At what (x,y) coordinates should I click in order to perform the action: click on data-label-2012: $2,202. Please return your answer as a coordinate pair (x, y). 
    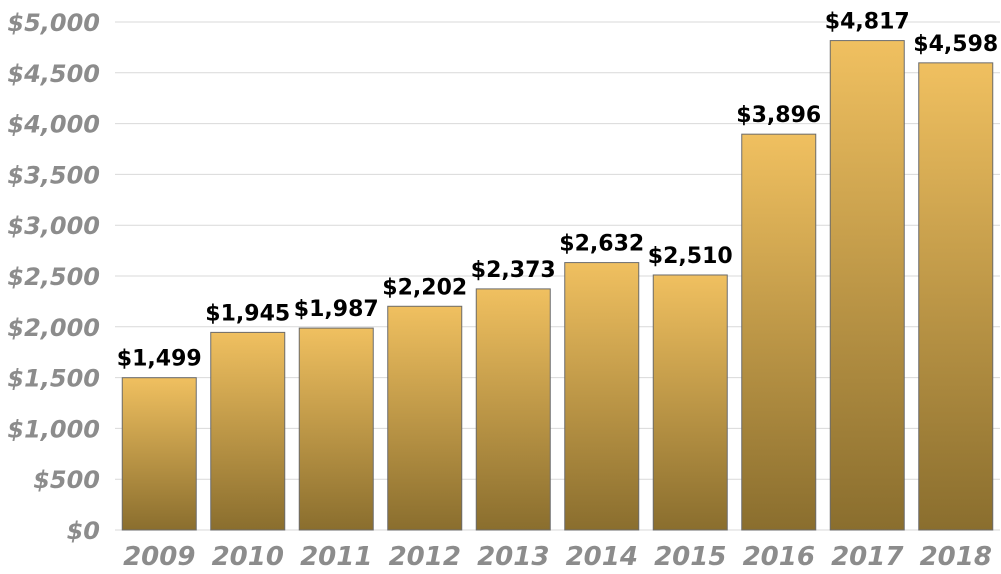
    Looking at the image, I should click on (424, 287).